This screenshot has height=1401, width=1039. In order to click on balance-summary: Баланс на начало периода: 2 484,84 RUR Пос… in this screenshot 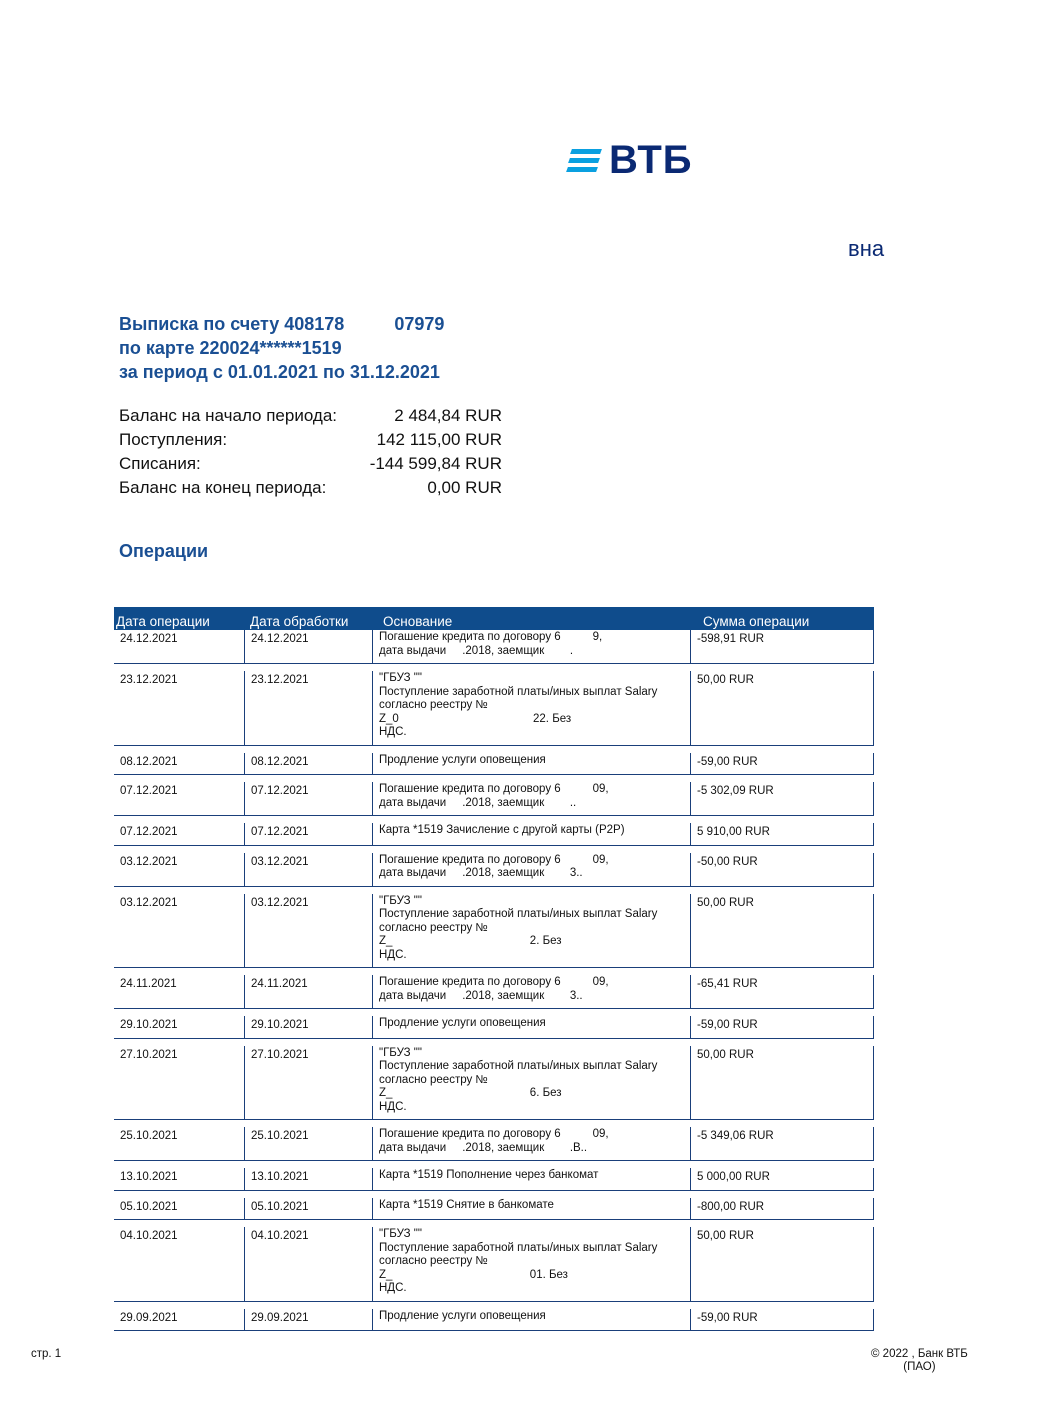, I will do `click(310, 452)`.